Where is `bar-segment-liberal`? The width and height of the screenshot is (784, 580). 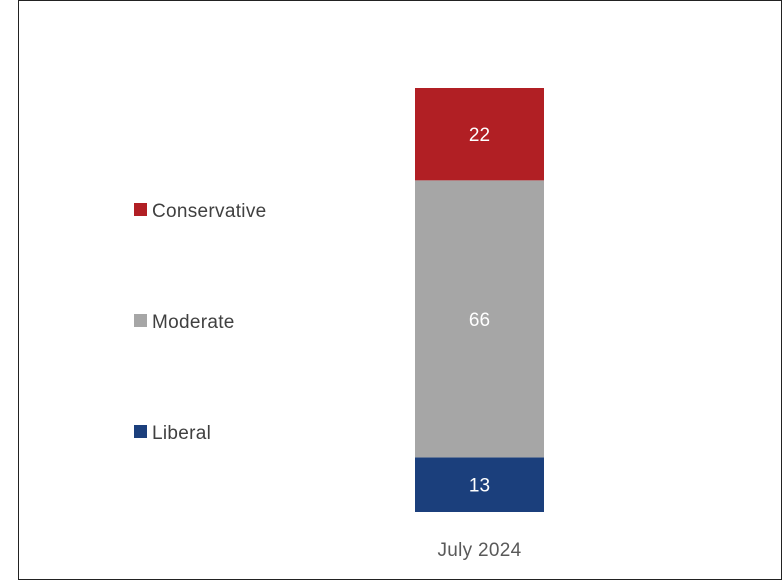
bar-segment-liberal is located at coordinates (479, 484).